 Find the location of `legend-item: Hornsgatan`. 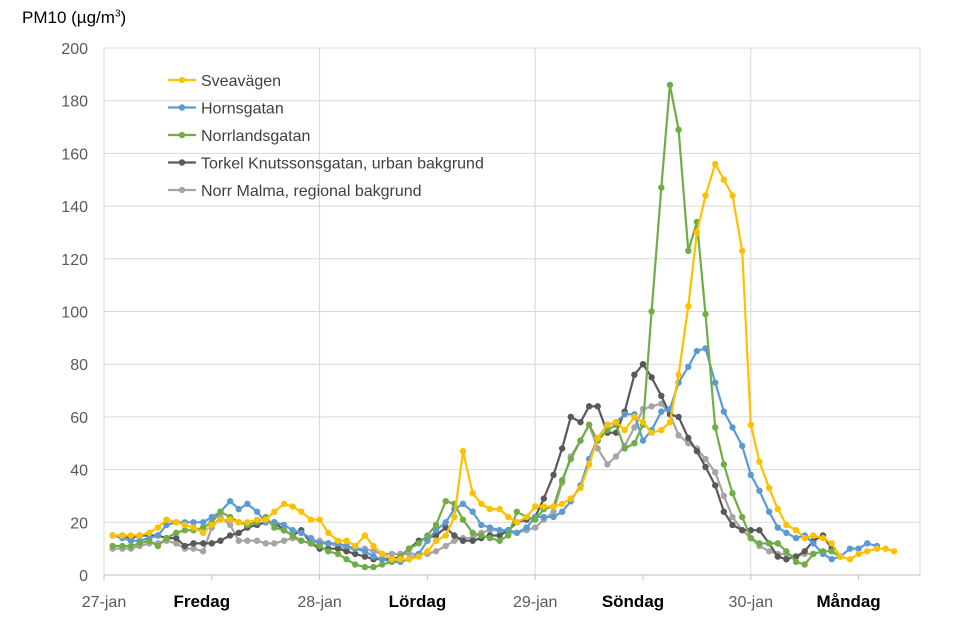

legend-item: Hornsgatan is located at coordinates (226, 109).